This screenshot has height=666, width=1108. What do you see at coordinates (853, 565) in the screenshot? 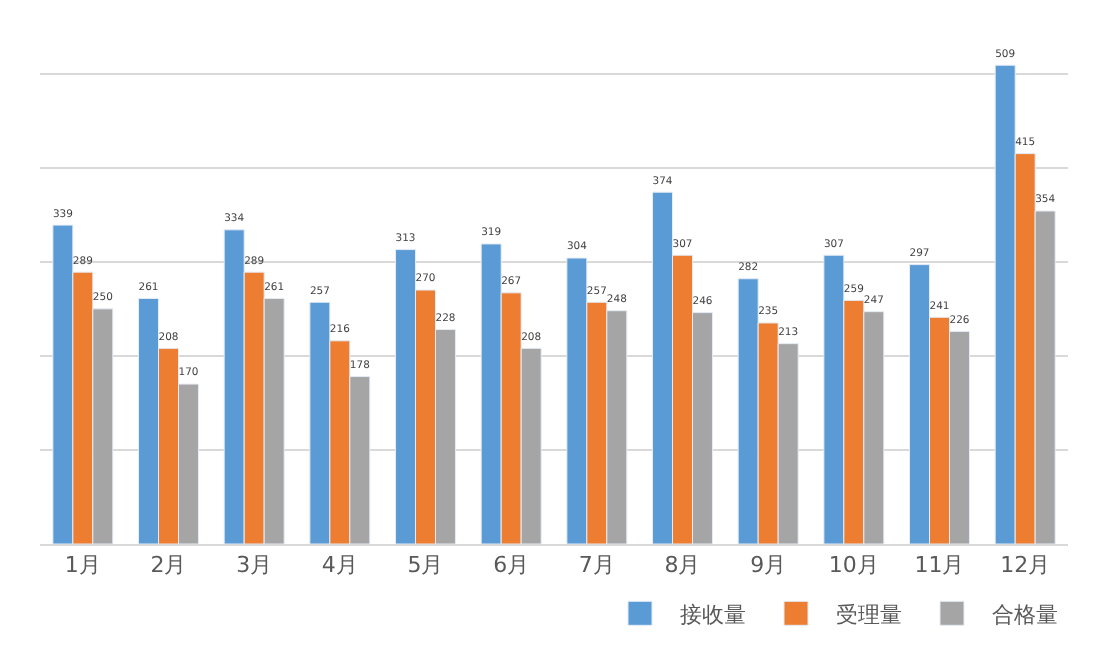
I see `x-tick-label: 10月` at bounding box center [853, 565].